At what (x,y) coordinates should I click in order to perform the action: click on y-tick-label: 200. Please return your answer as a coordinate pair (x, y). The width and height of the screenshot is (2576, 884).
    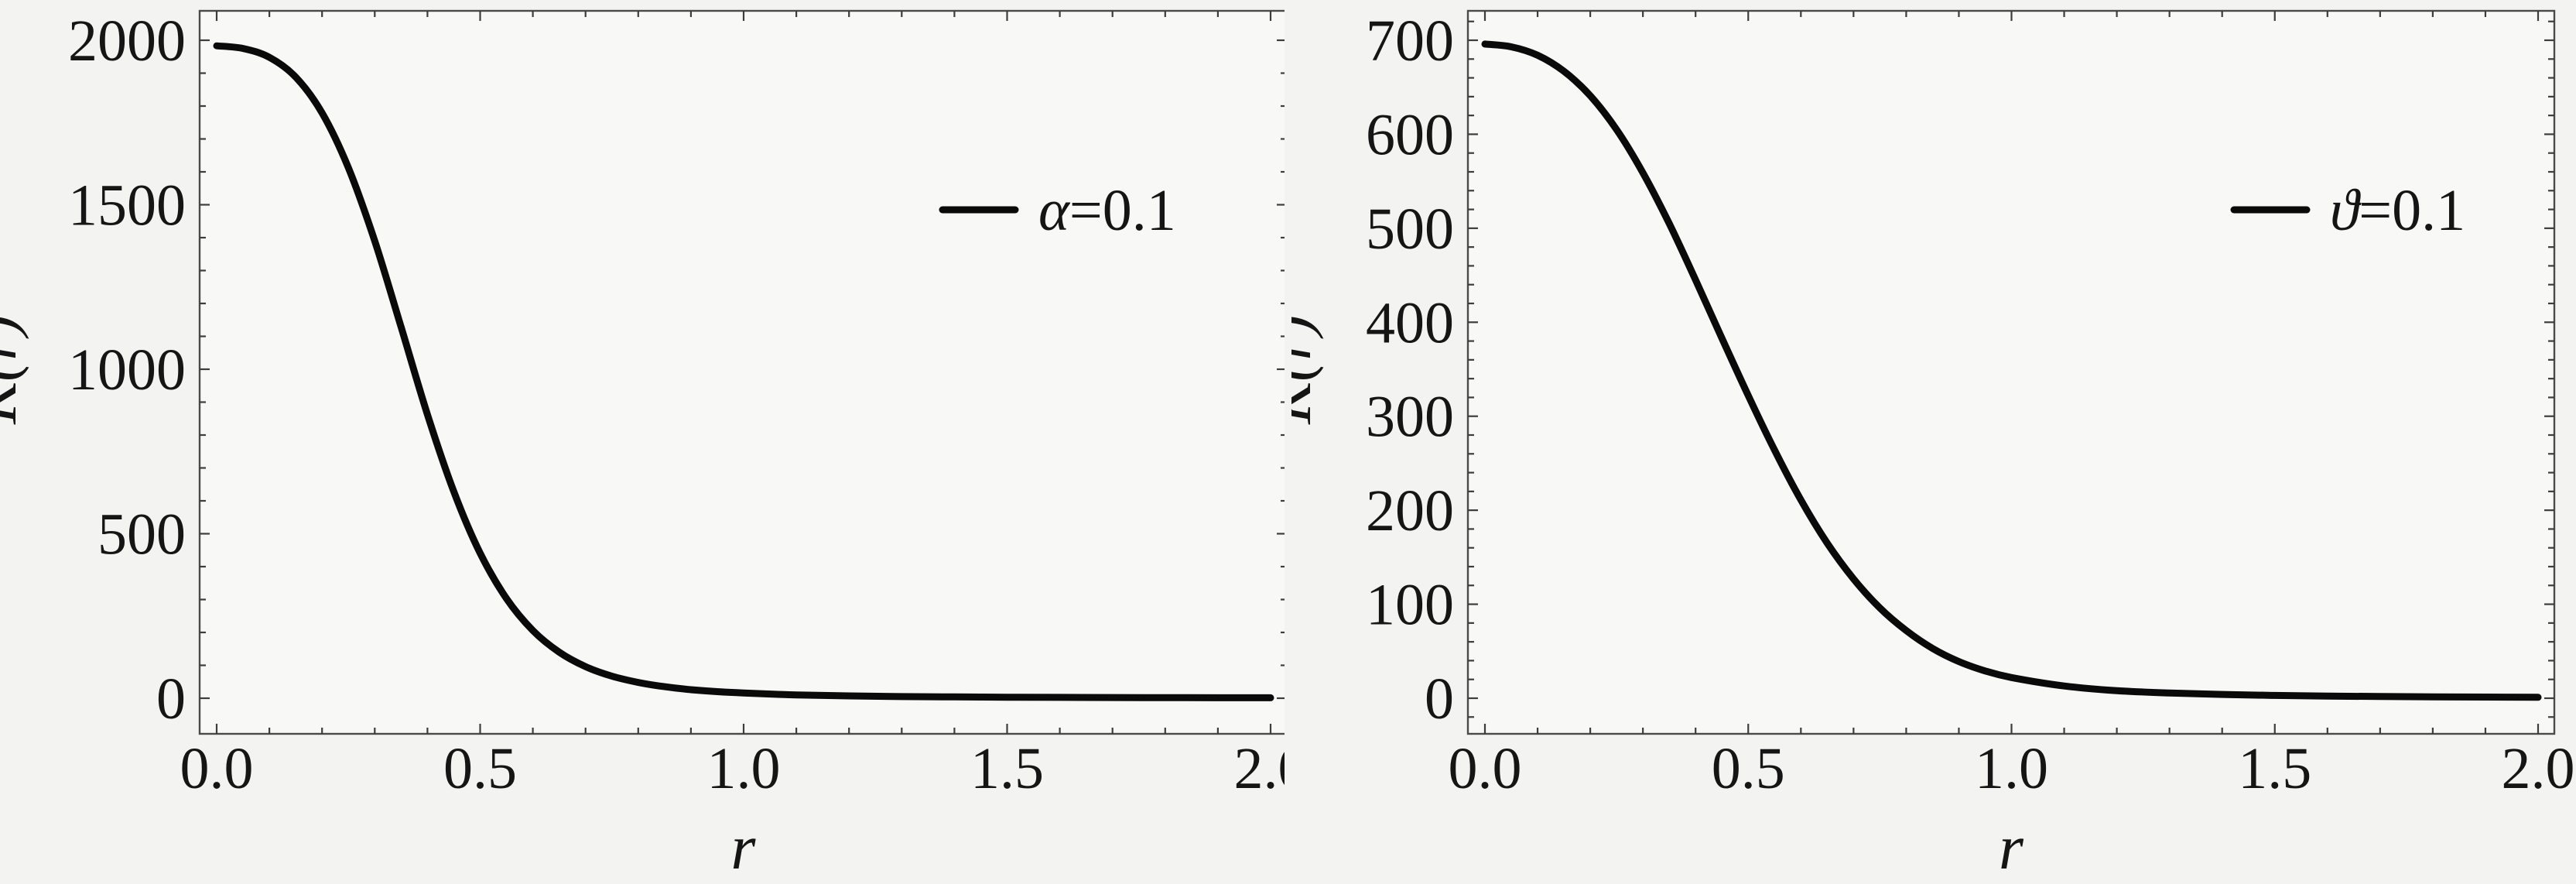
    Looking at the image, I should click on (1410, 511).